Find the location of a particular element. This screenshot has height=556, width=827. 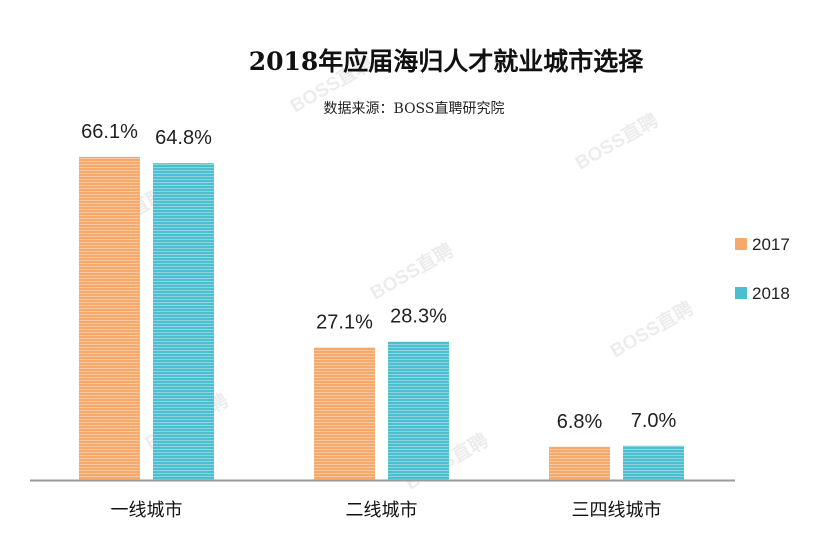

data-label: 27.1% is located at coordinates (344, 323).